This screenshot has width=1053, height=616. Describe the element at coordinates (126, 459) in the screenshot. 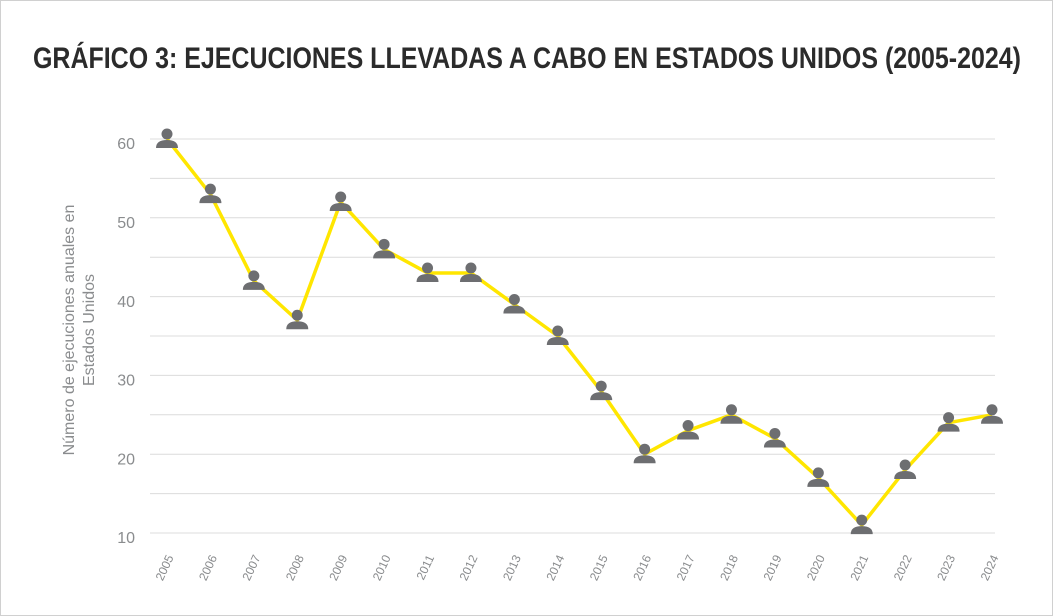

I see `y-tick-label: 20` at that location.